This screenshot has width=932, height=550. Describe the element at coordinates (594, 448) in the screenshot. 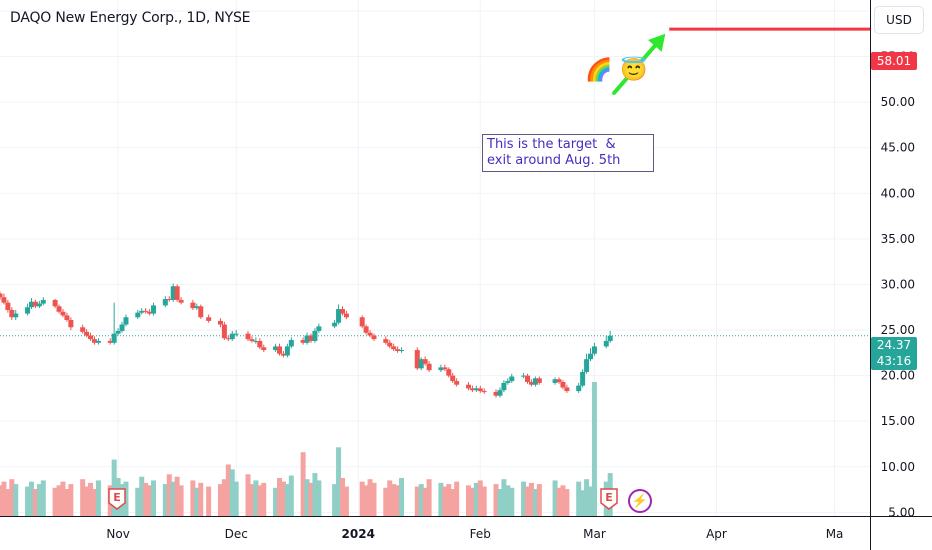

I see `volume-spike-bar` at that location.